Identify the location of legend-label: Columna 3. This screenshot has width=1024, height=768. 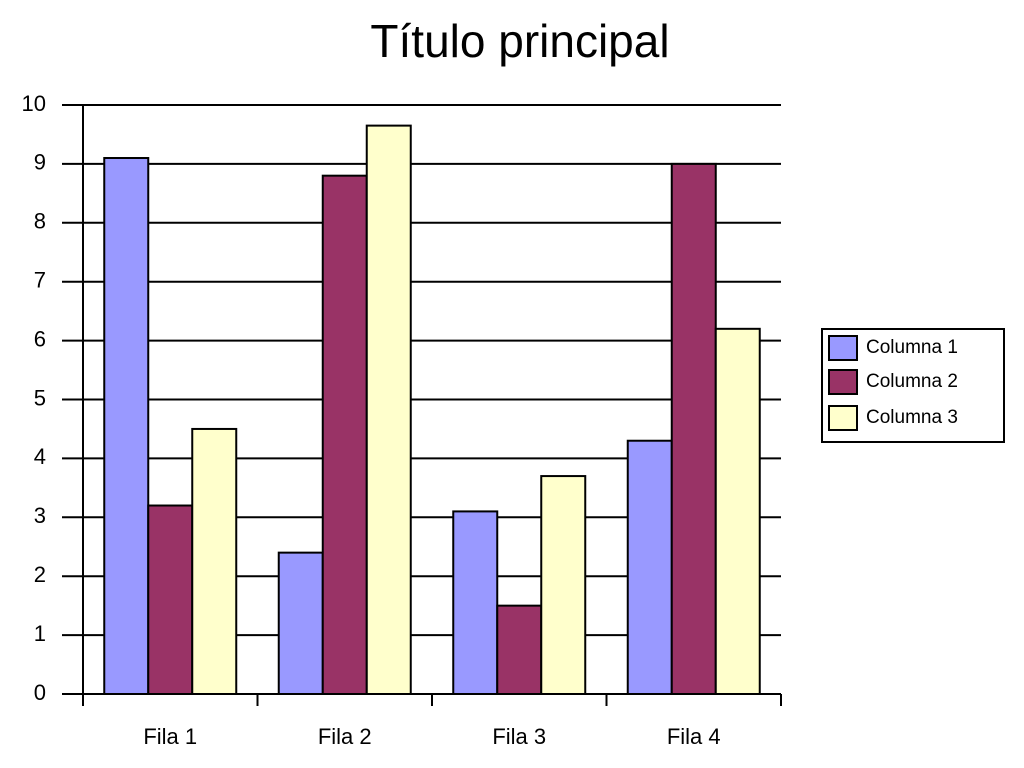
(912, 417).